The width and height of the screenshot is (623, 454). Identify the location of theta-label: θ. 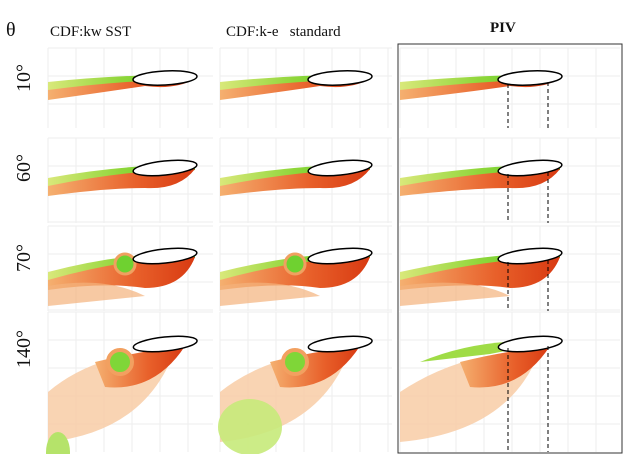
(11, 30).